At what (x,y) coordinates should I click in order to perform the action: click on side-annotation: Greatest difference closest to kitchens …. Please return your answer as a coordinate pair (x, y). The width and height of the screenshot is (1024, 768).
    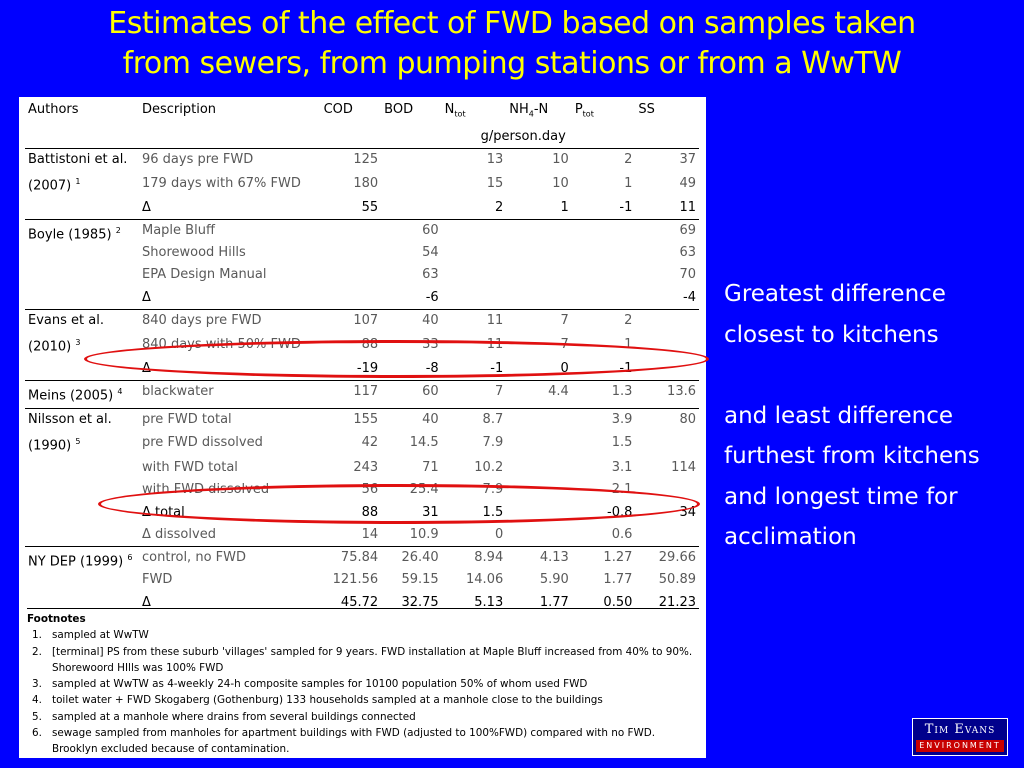
    Looking at the image, I should click on (869, 416).